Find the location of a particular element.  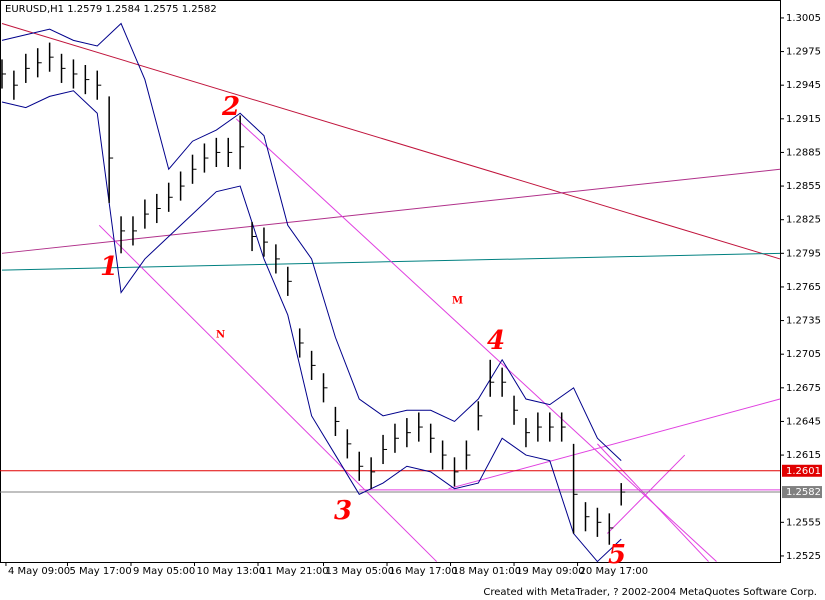

x-tick-label: 20 May 17:00 is located at coordinates (614, 571).